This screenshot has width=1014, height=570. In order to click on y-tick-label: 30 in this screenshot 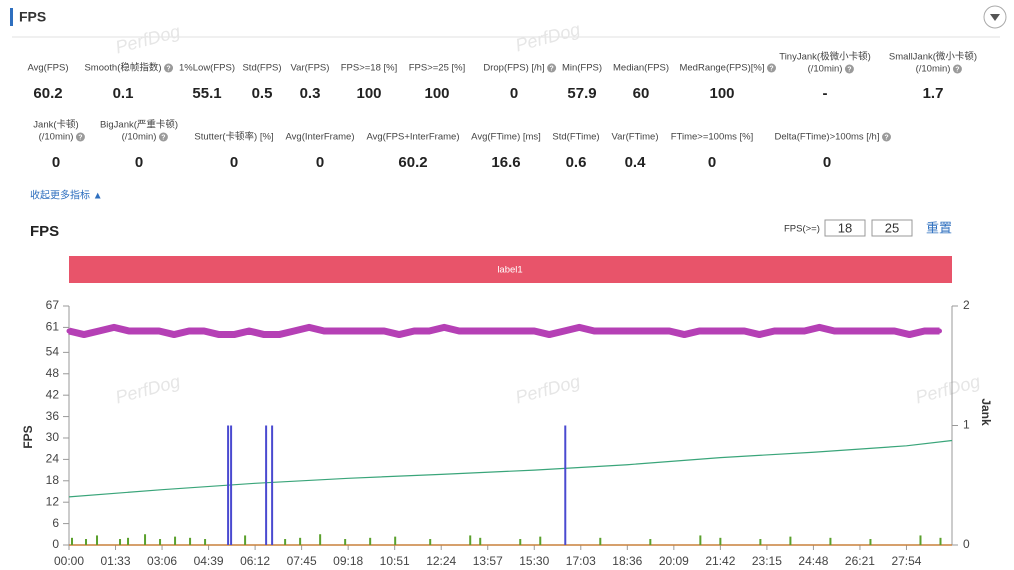, I will do `click(53, 437)`.